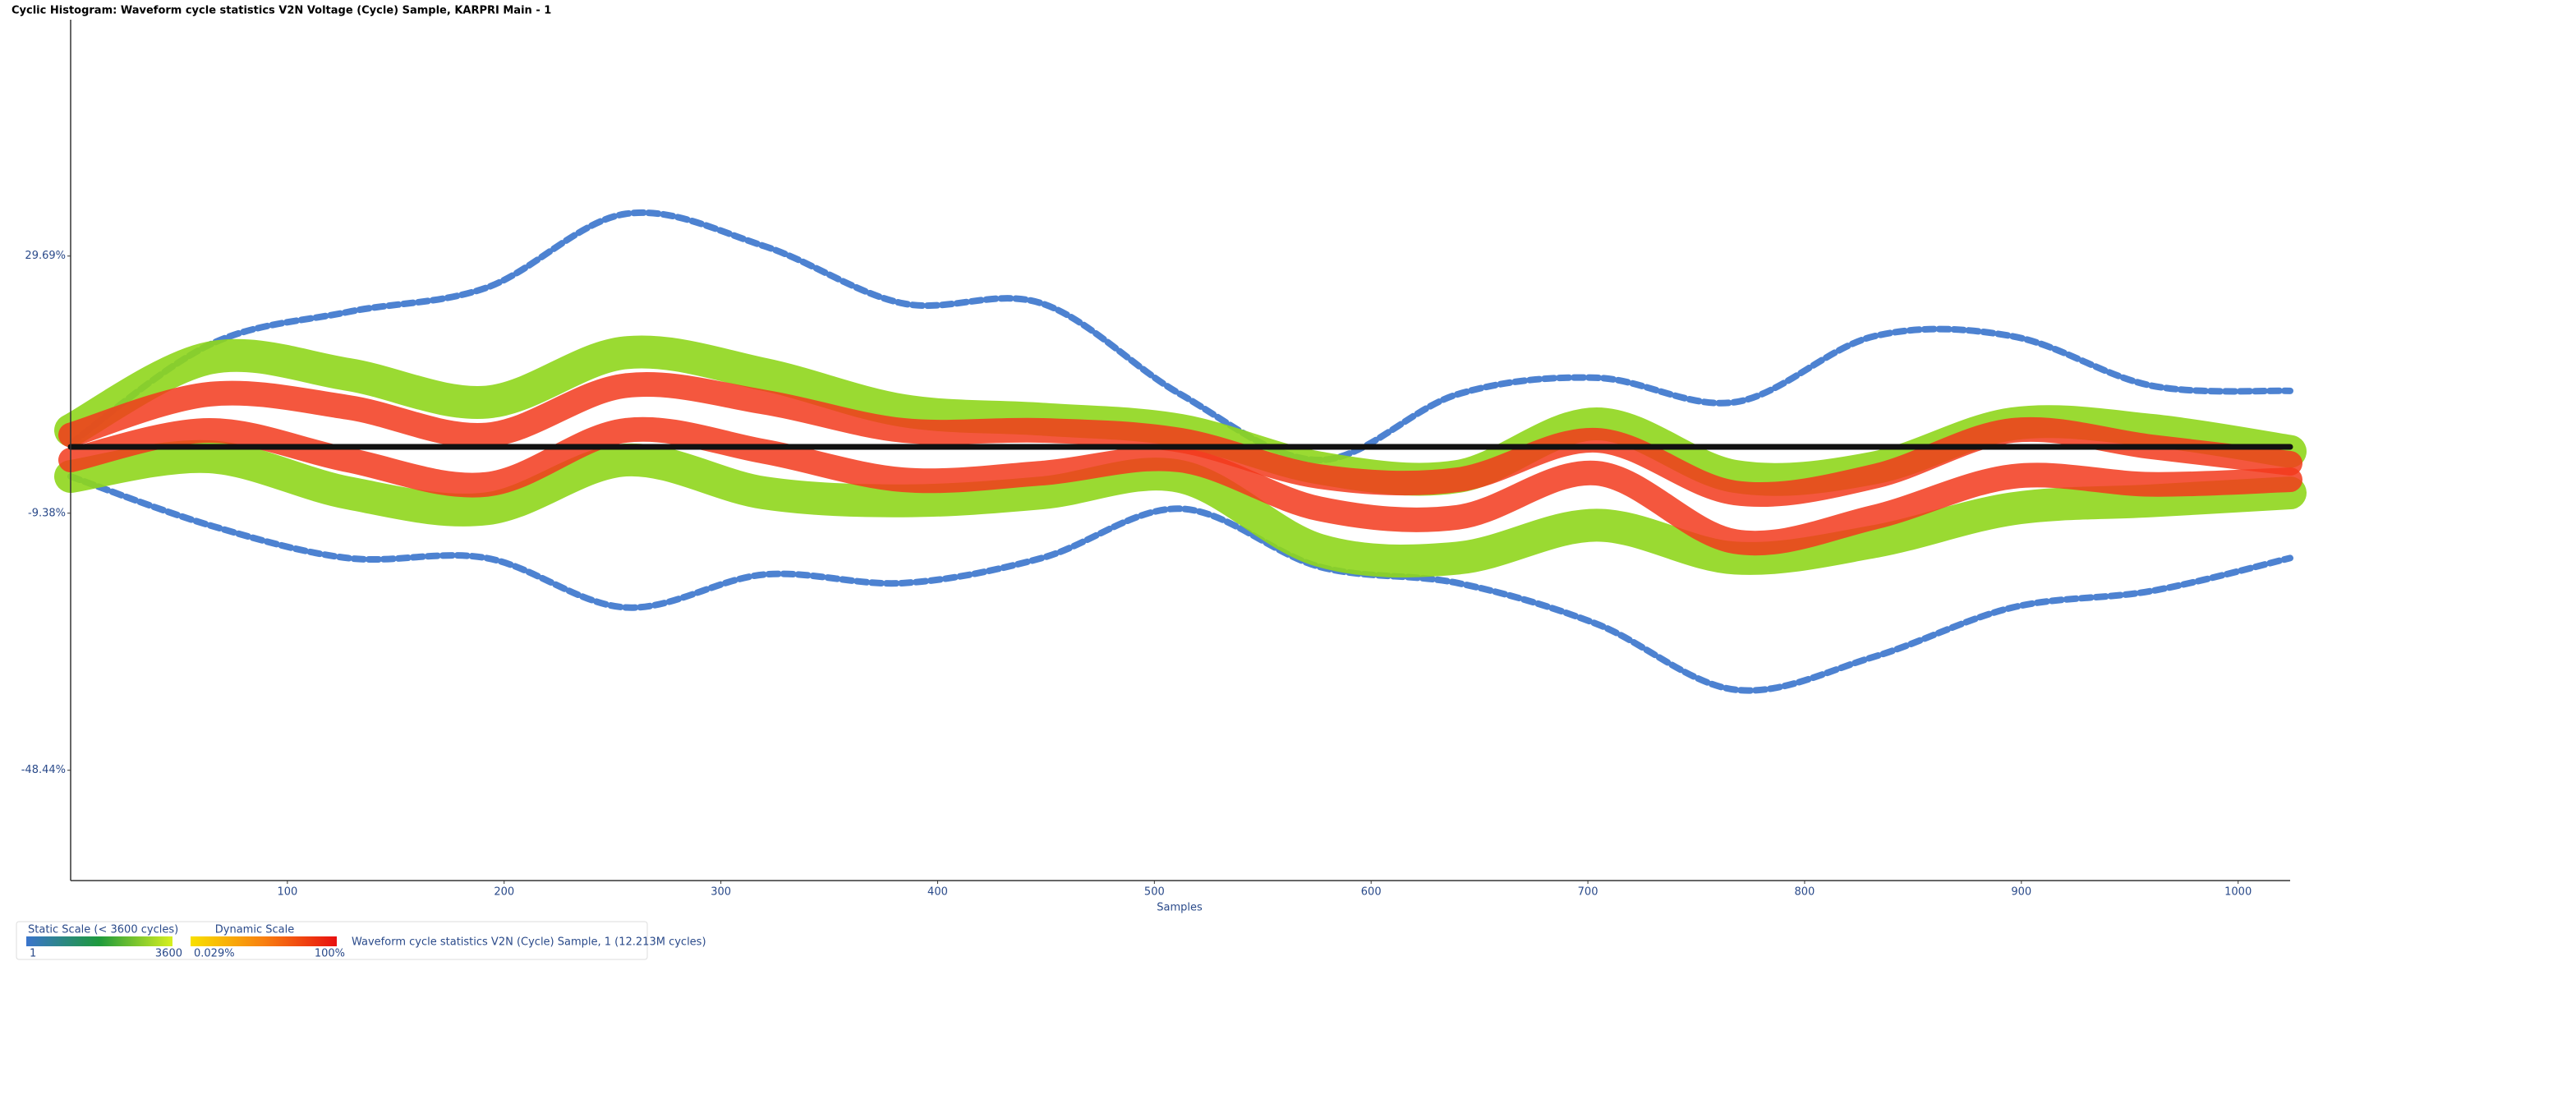 The height and width of the screenshot is (1104, 2576). Describe the element at coordinates (33, 954) in the screenshot. I see `legend-static-min: 1` at that location.